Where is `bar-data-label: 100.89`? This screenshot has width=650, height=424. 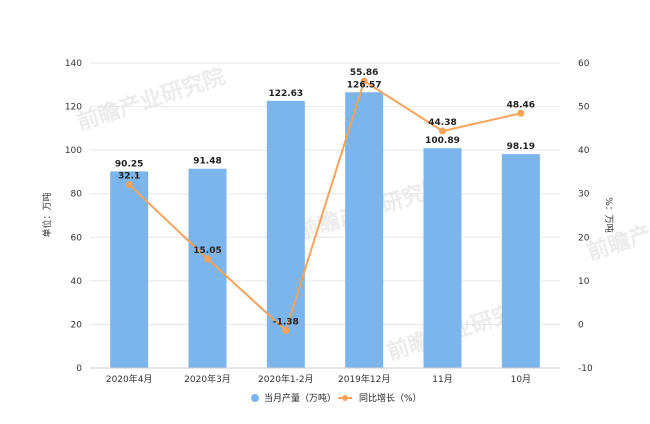
bar-data-label: 100.89 is located at coordinates (442, 141).